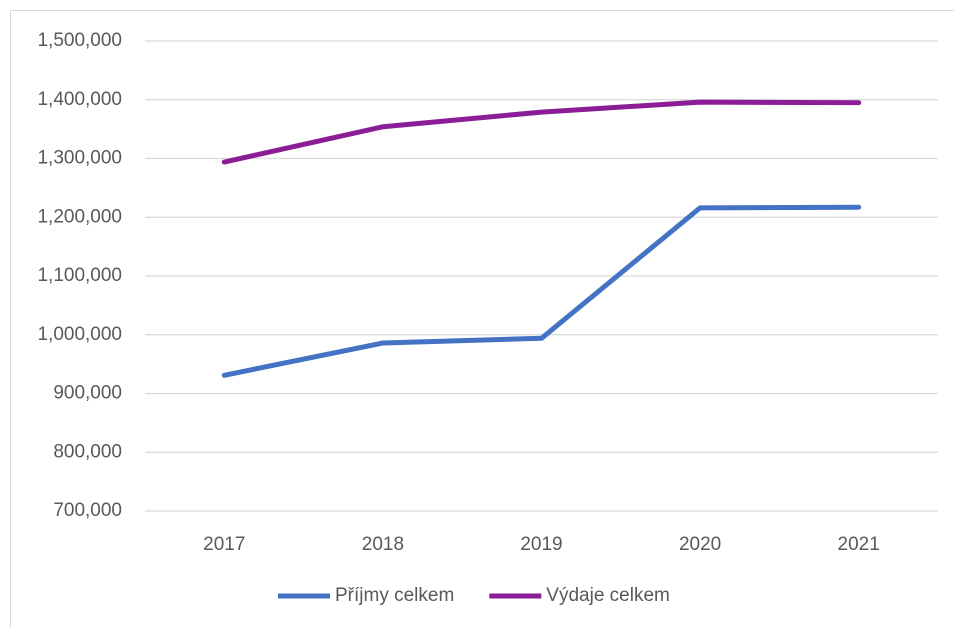  Describe the element at coordinates (859, 544) in the screenshot. I see `x-tick-label: 2021` at that location.